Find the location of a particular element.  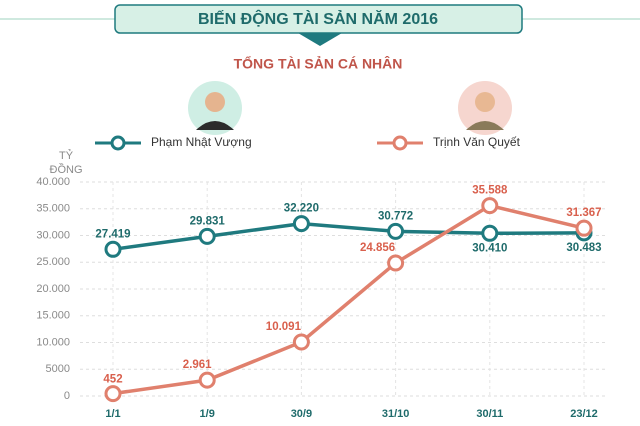

y-tick-label: 30.000 is located at coordinates (53, 235).